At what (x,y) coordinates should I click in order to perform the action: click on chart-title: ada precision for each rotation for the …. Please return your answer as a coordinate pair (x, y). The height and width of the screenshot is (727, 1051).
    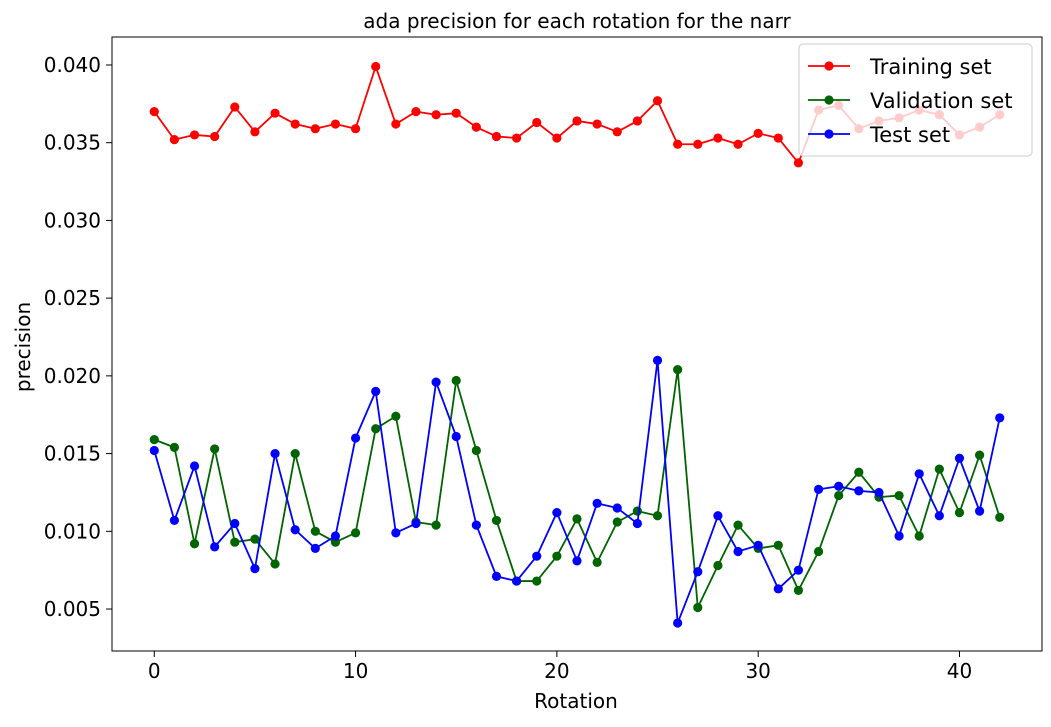
    Looking at the image, I should click on (577, 21).